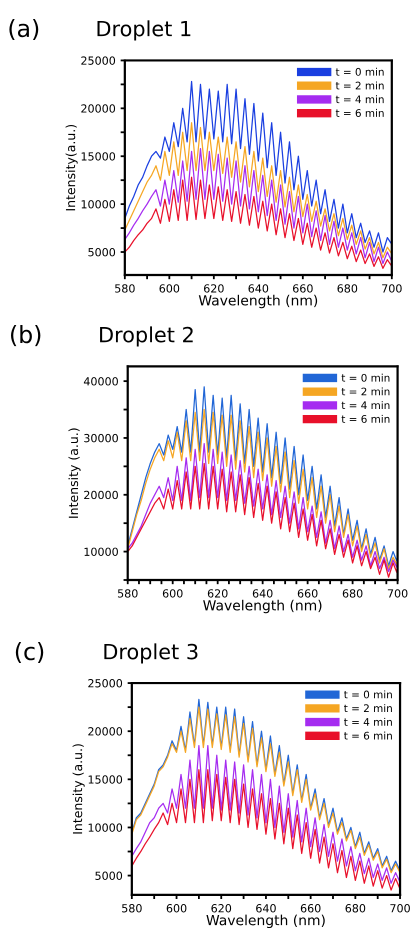  Describe the element at coordinates (101, 438) in the screenshot. I see `y-tick-label: 30000` at that location.